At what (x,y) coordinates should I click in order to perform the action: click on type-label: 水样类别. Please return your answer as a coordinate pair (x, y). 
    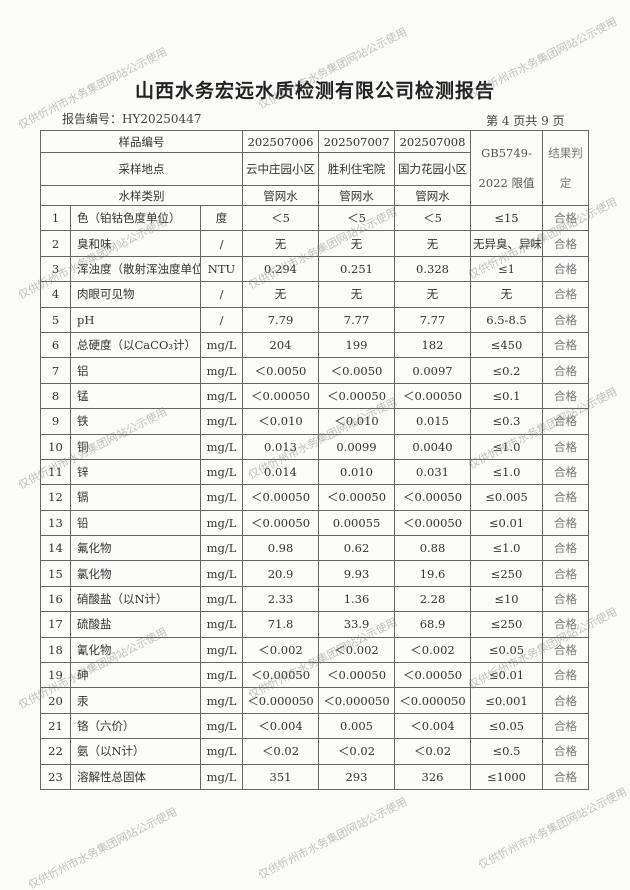
    Looking at the image, I should click on (141, 195).